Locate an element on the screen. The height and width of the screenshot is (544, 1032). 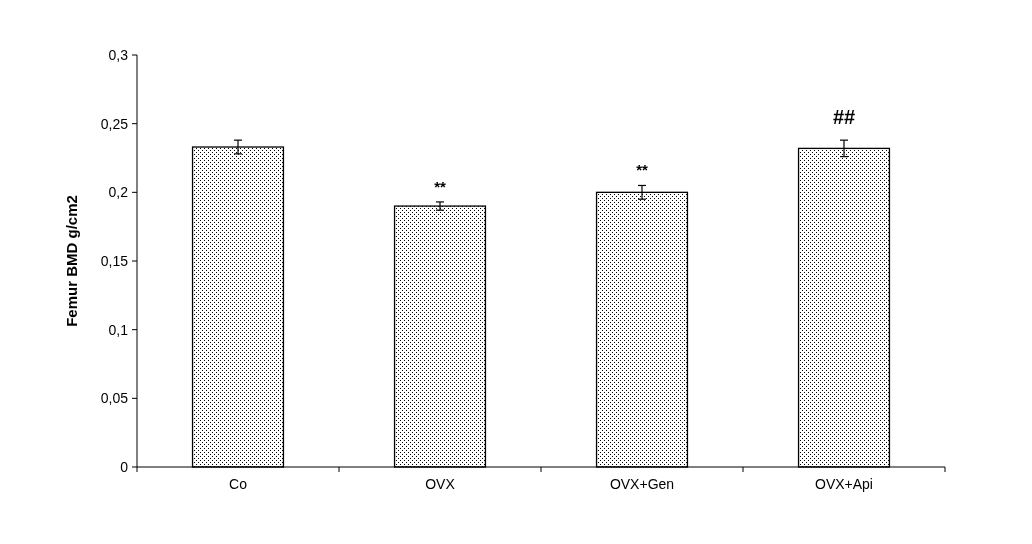
annotation: ## is located at coordinates (844, 117).